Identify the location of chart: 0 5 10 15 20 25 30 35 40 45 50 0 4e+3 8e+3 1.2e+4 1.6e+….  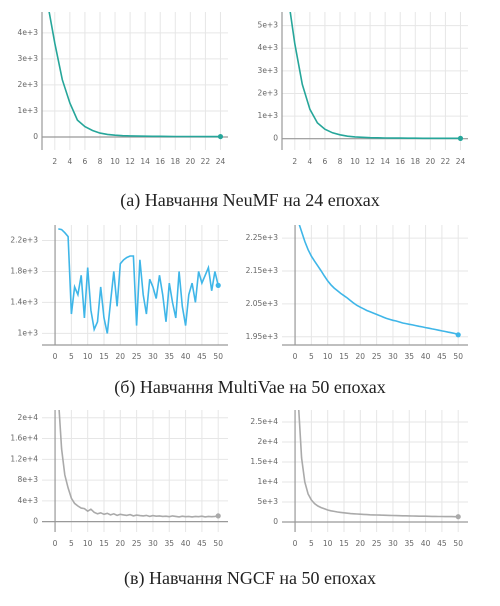
(119, 479).